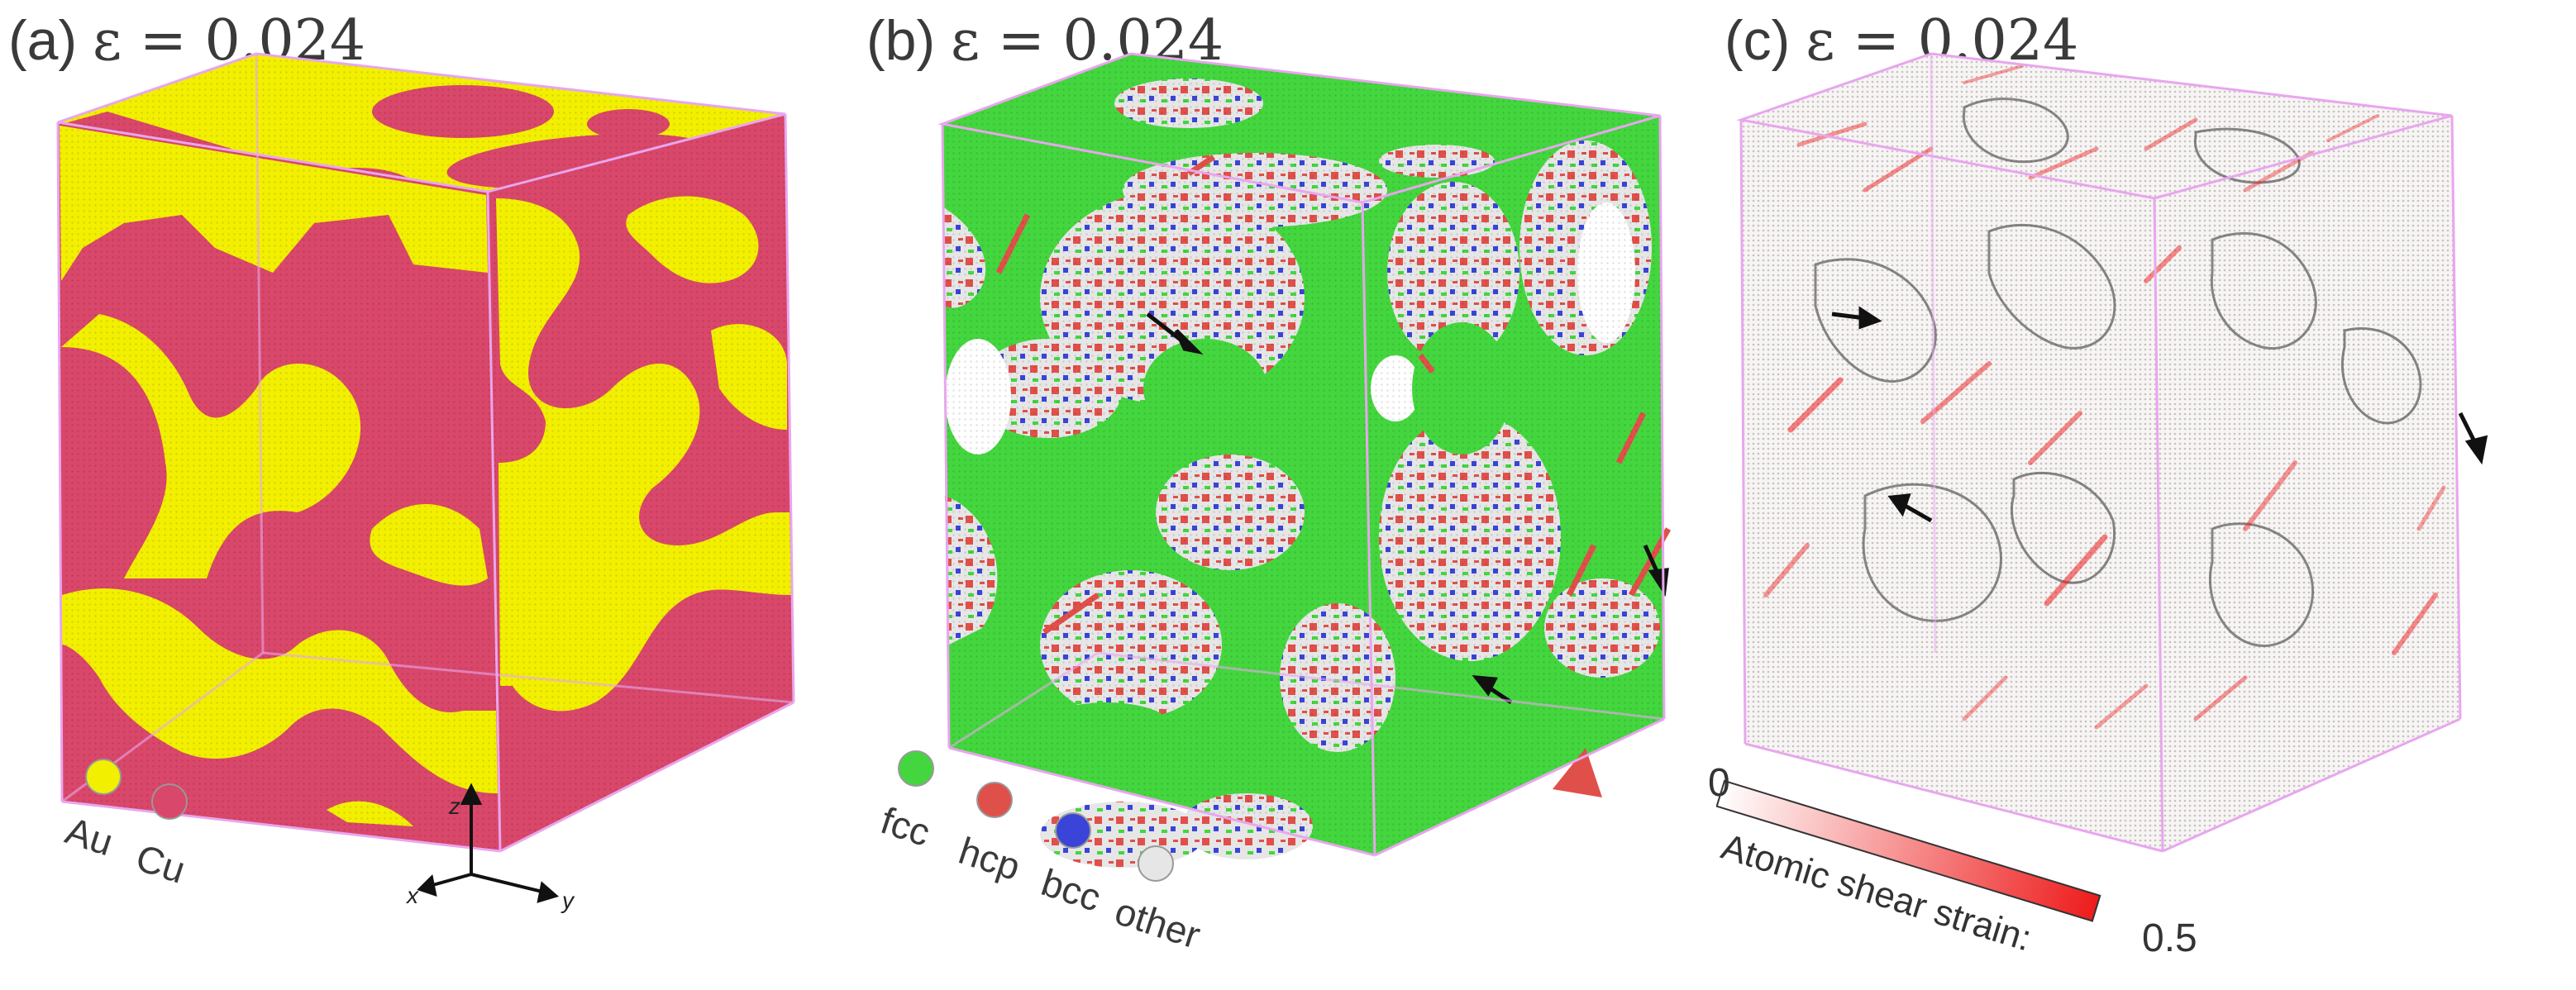 This screenshot has width=2576, height=990. Describe the element at coordinates (1908, 851) in the screenshot. I see `colorbar` at that location.